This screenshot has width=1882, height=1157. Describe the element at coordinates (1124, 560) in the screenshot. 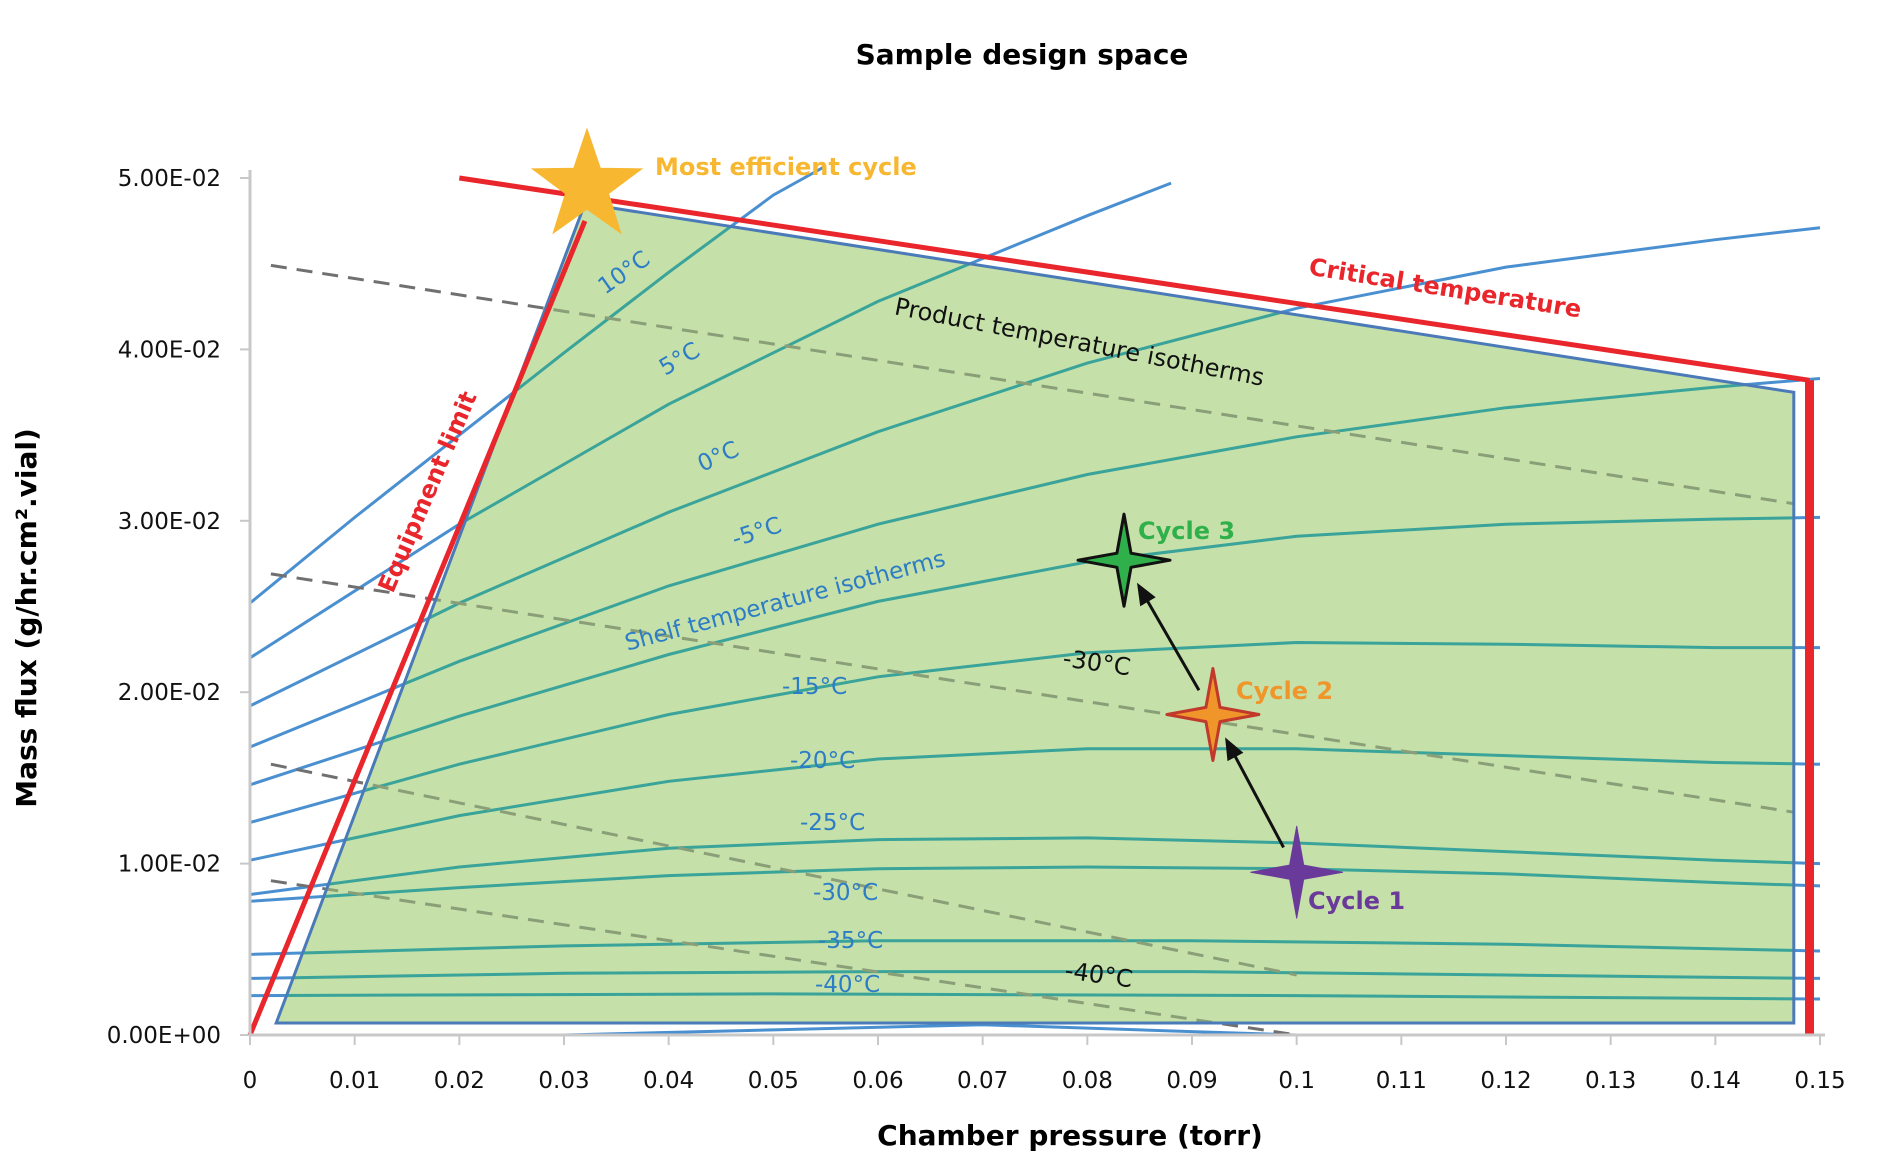

I see `cycle-3-marker` at that location.